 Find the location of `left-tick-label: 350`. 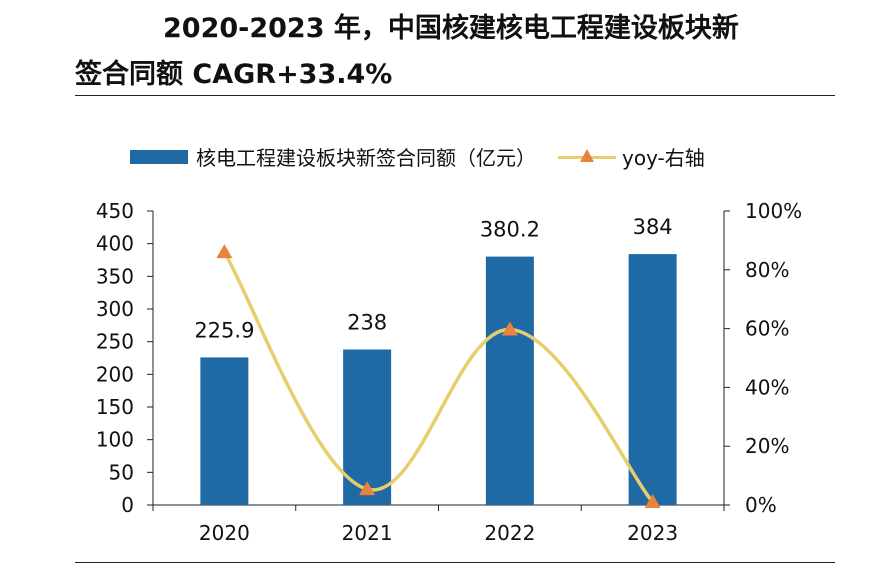

left-tick-label: 350 is located at coordinates (115, 276).